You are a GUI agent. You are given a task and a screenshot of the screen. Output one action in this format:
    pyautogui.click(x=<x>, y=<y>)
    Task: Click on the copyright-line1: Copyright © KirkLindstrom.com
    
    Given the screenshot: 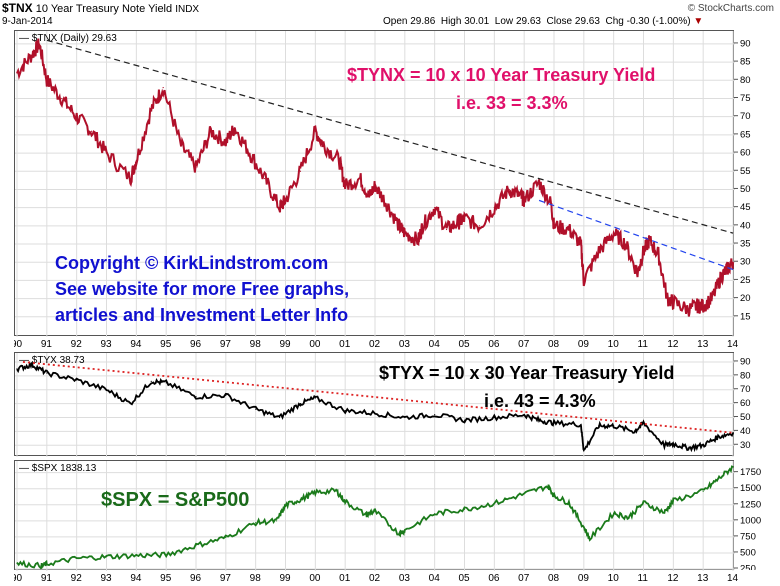 What is the action you would take?
    pyautogui.click(x=192, y=263)
    